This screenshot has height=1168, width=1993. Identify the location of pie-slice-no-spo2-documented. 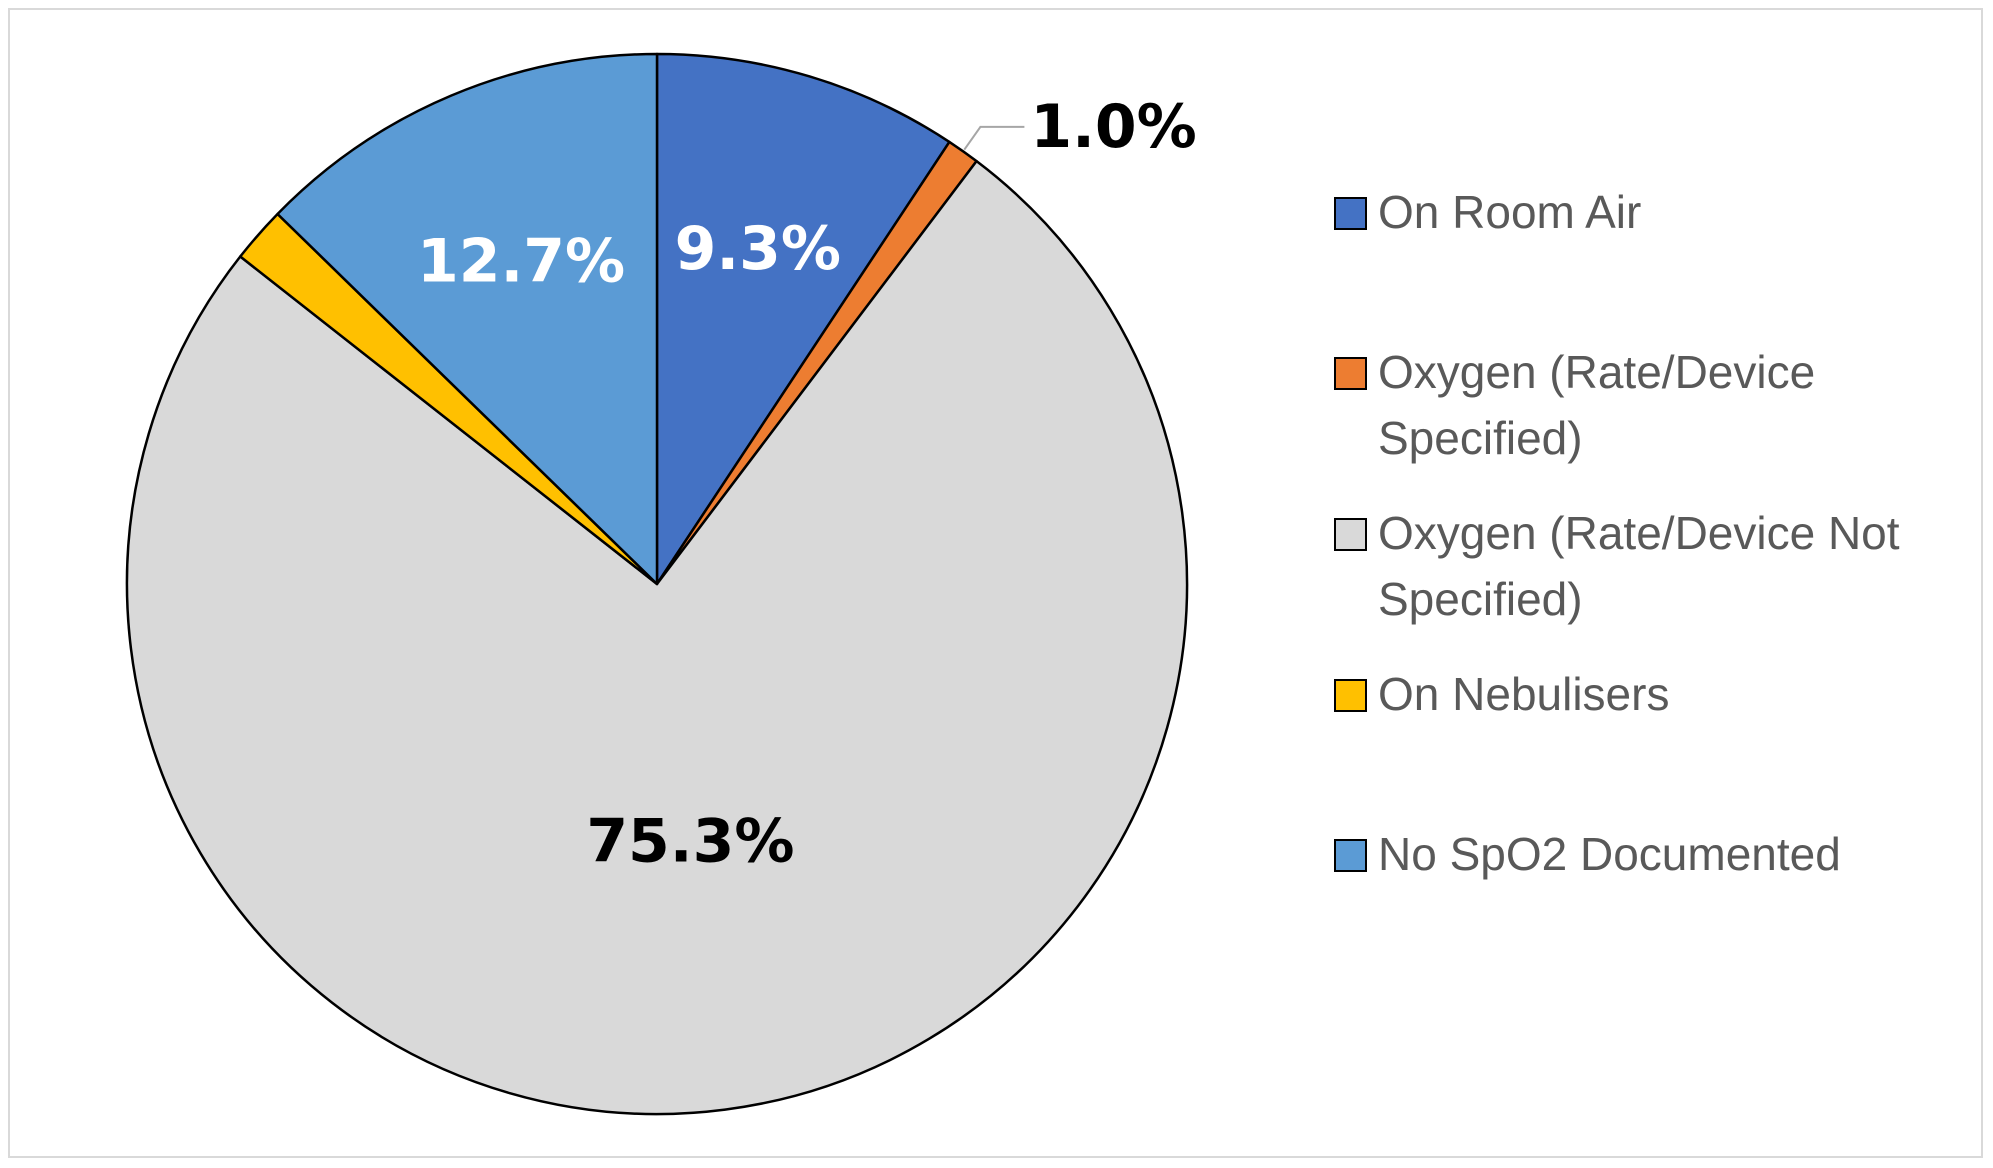
(467, 319).